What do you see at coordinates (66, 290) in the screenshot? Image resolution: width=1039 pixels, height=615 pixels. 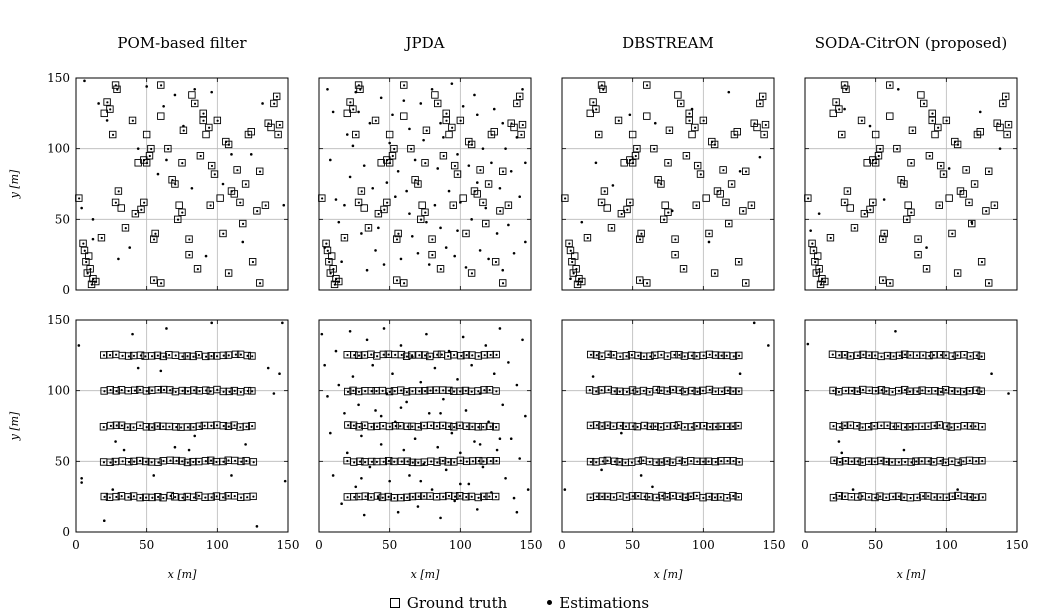 I see `y-tick-label: 0` at bounding box center [66, 290].